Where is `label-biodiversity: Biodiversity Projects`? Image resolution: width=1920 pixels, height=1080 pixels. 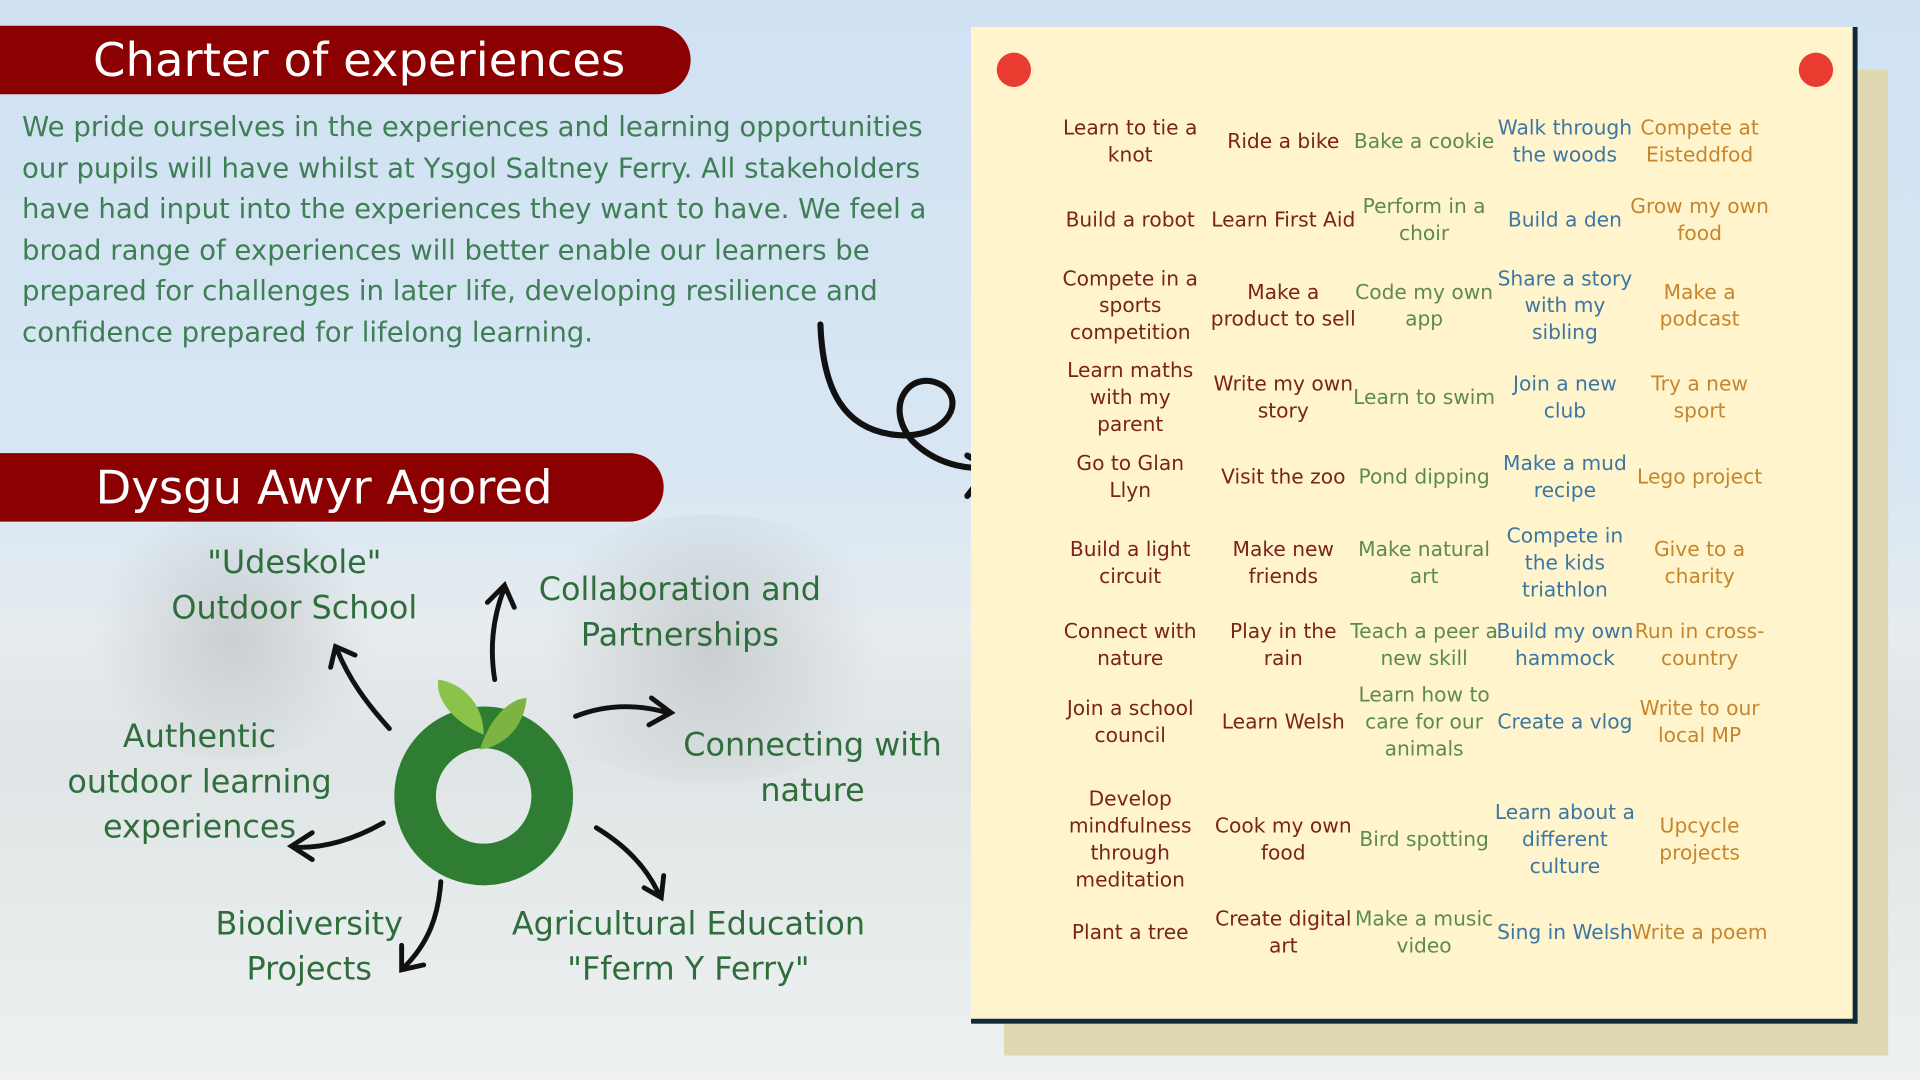 label-biodiversity: Biodiversity Projects is located at coordinates (309, 947).